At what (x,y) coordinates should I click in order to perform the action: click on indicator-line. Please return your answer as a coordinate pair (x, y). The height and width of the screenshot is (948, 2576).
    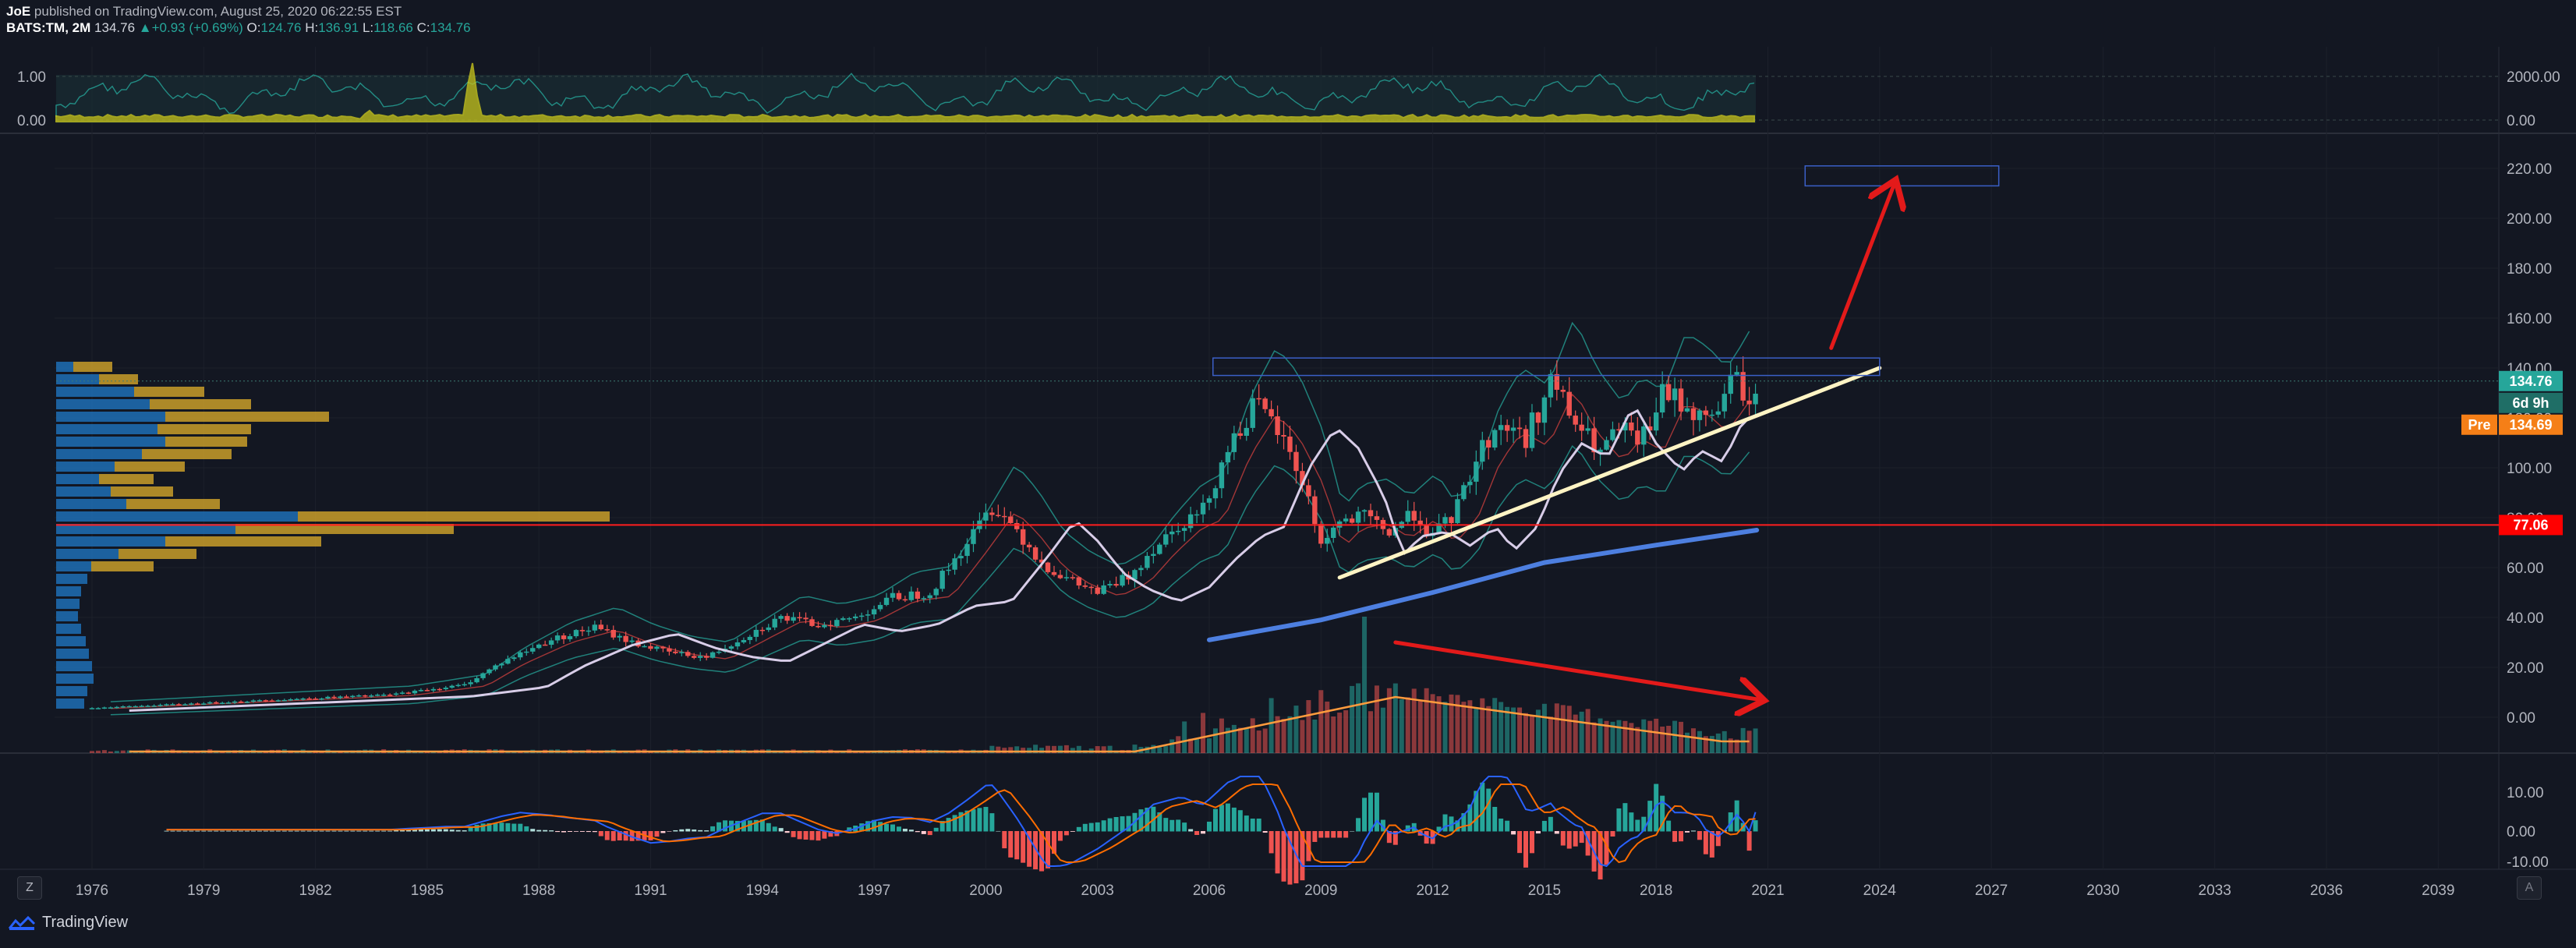
    Looking at the image, I should click on (905, 95).